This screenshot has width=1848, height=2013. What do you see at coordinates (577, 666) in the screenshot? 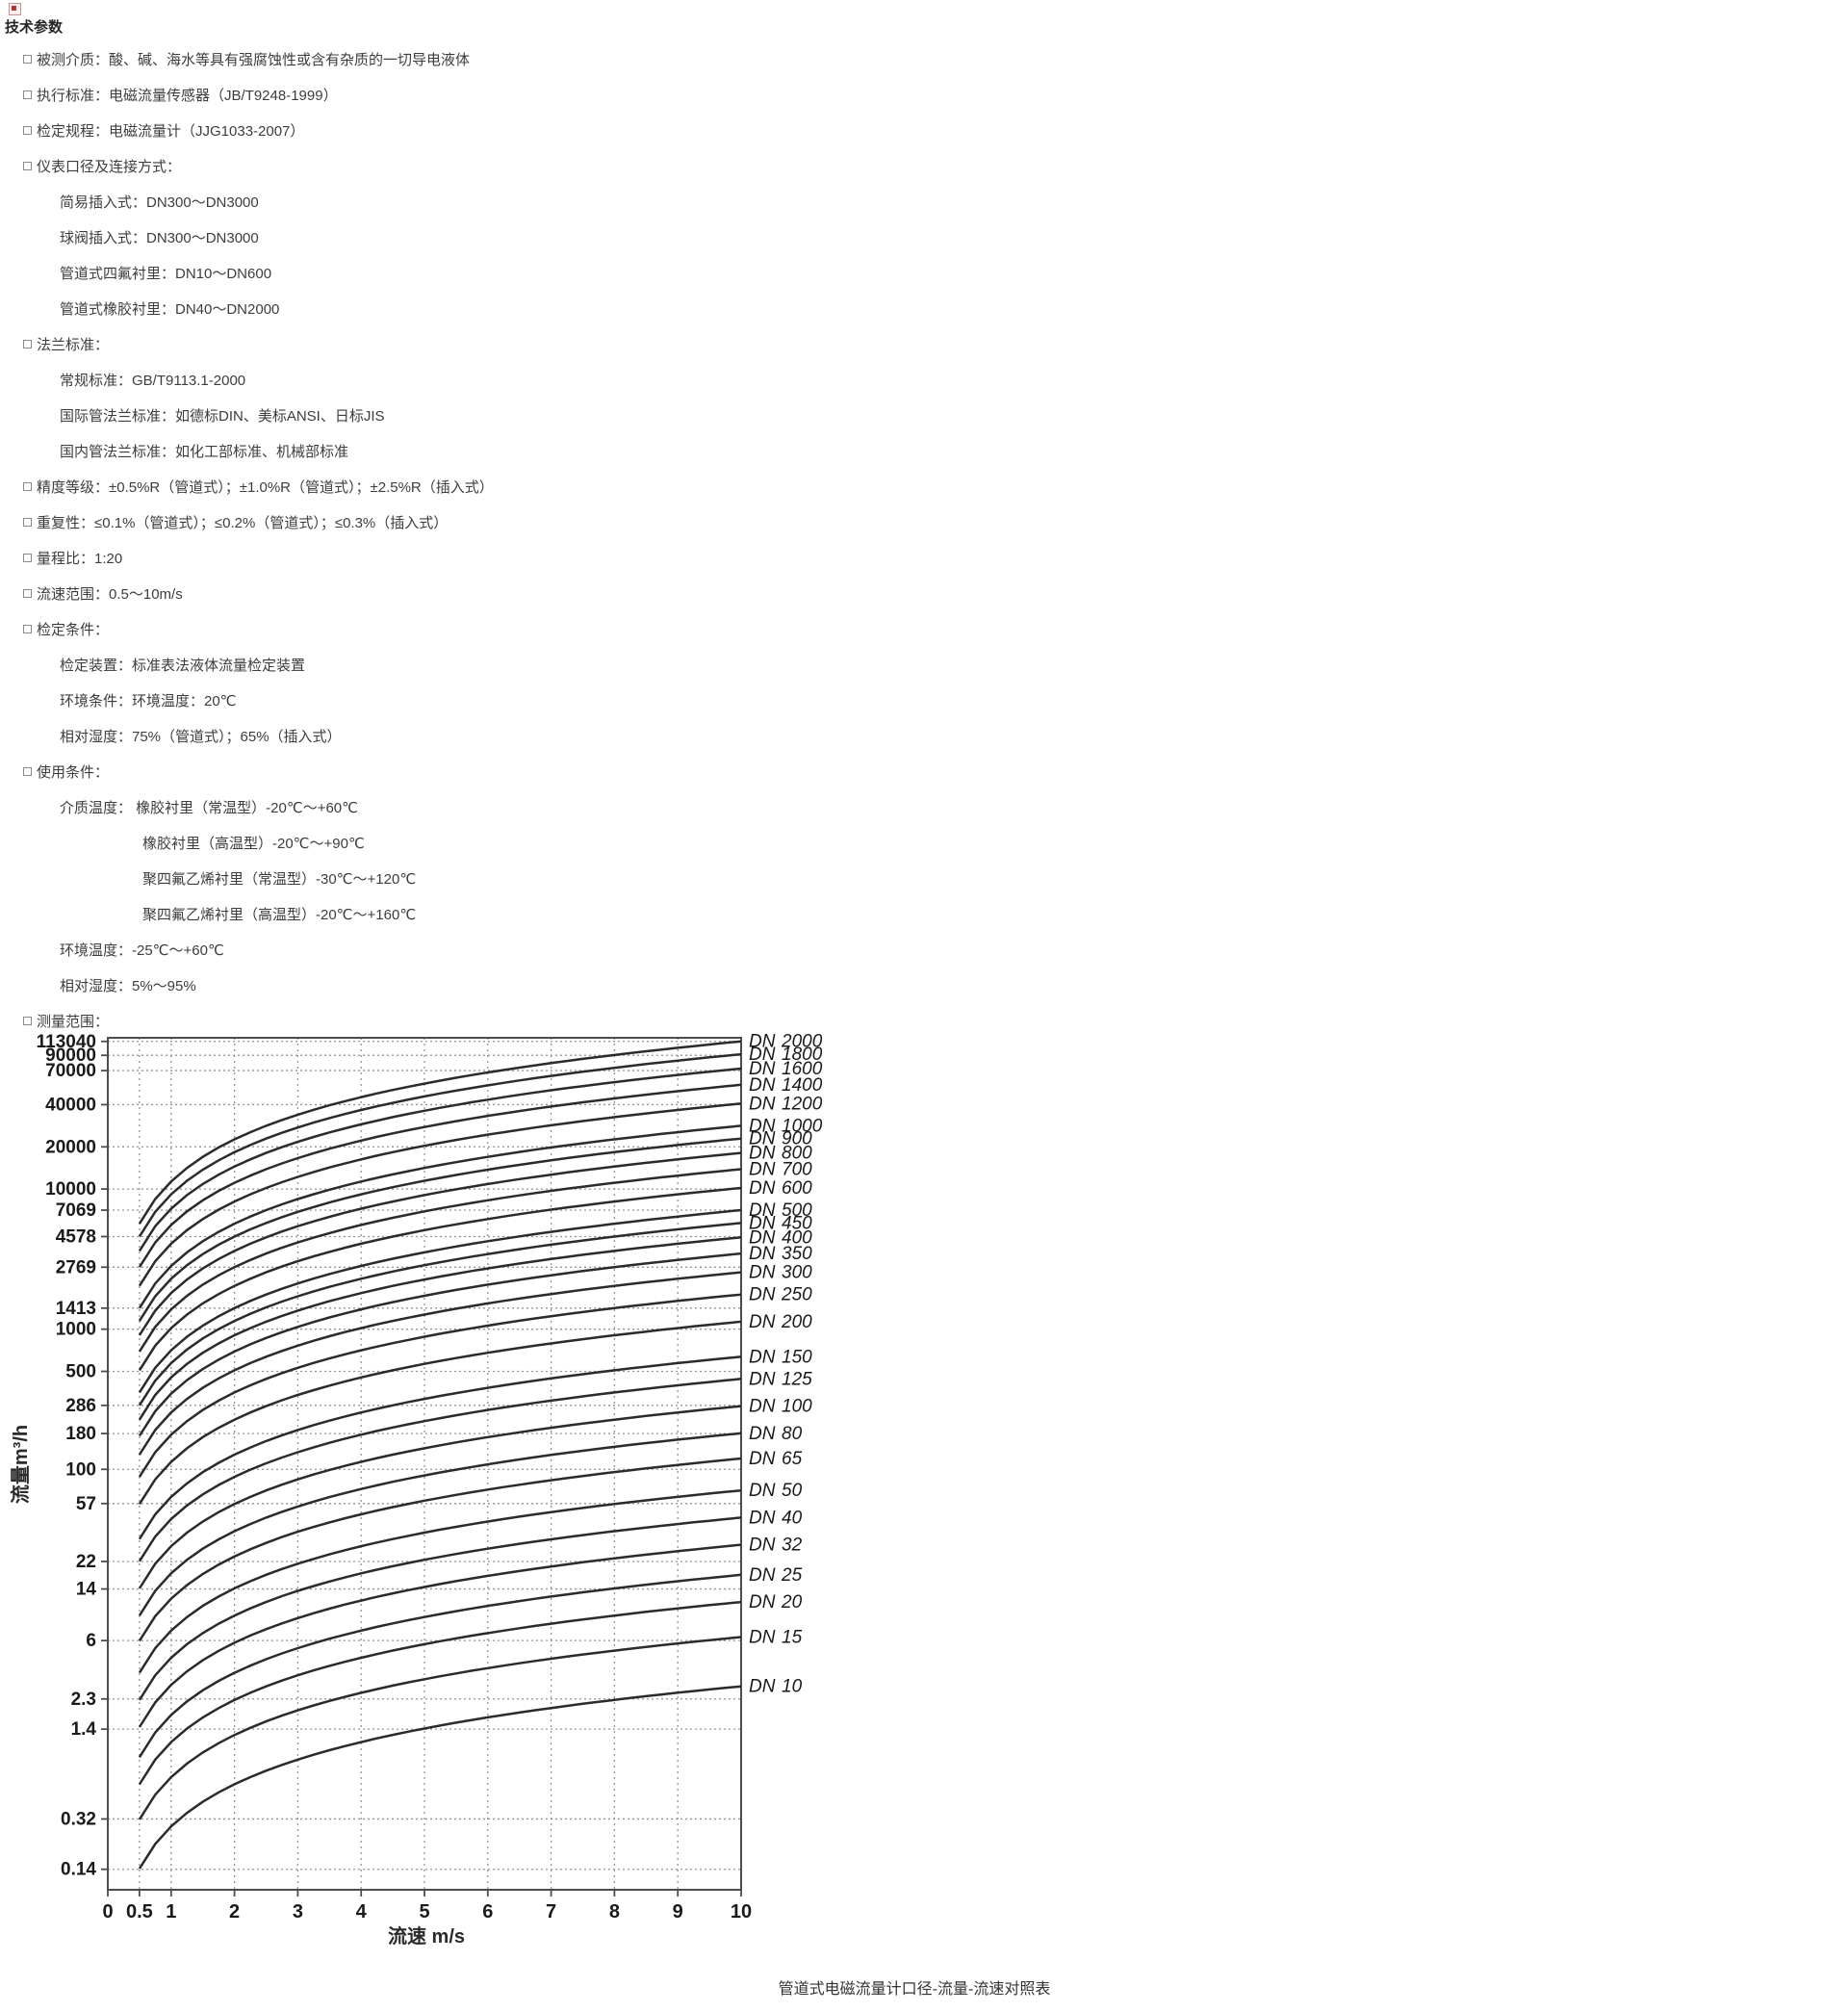
I see `spec-line: 检定装置：标准表法液体流量检定装置` at bounding box center [577, 666].